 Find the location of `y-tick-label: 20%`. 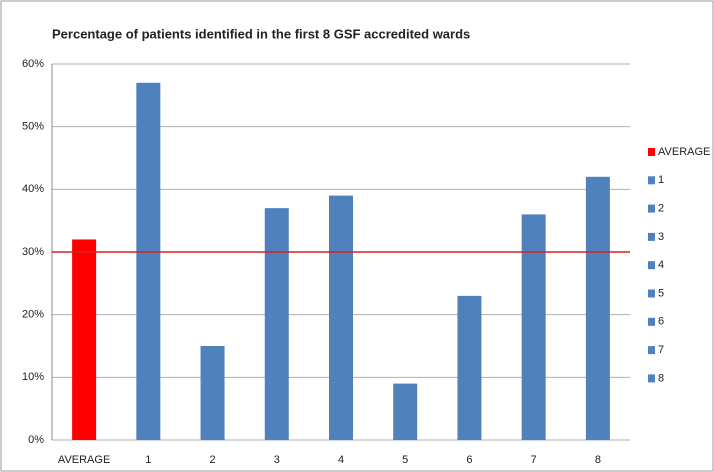

y-tick-label: 20% is located at coordinates (33, 315).